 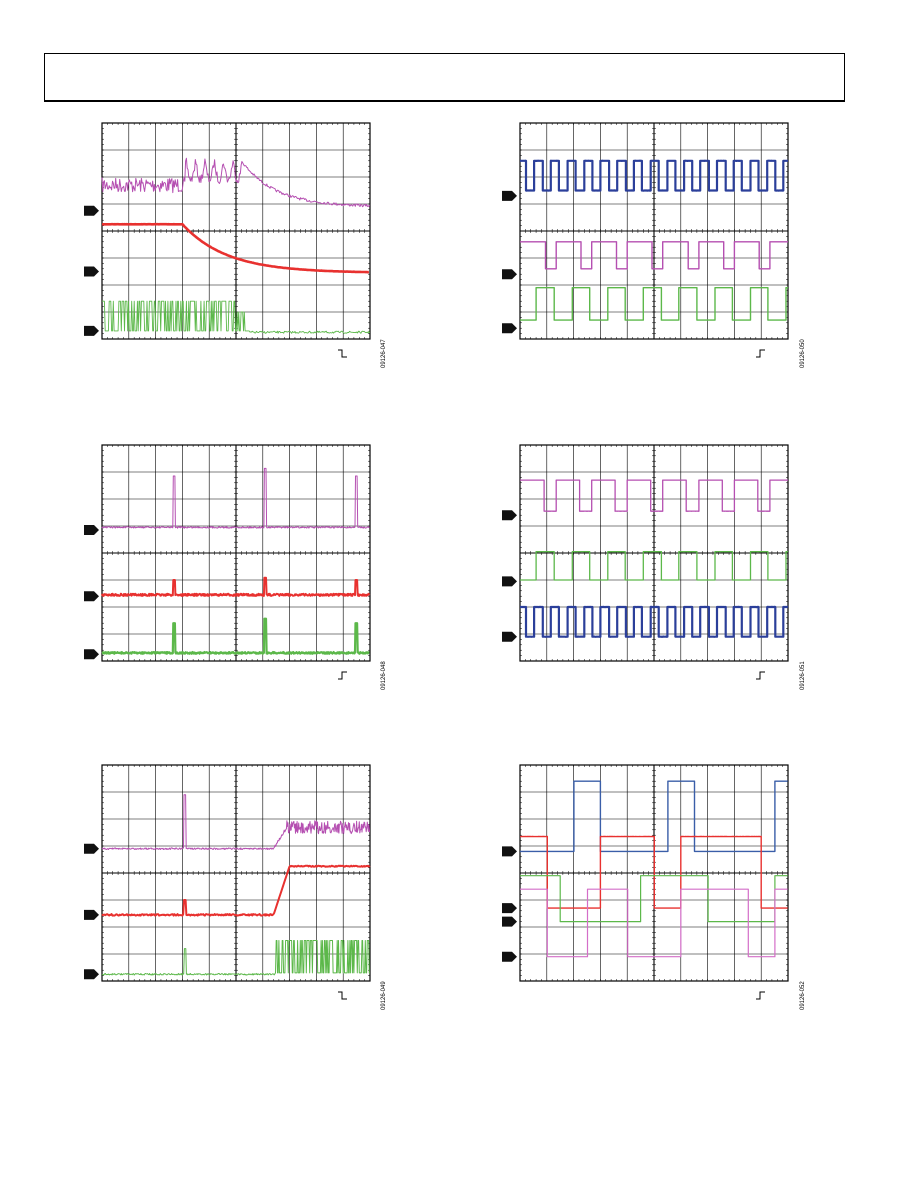 What do you see at coordinates (803, 353) in the screenshot?
I see `figure-id-2: 09126-050` at bounding box center [803, 353].